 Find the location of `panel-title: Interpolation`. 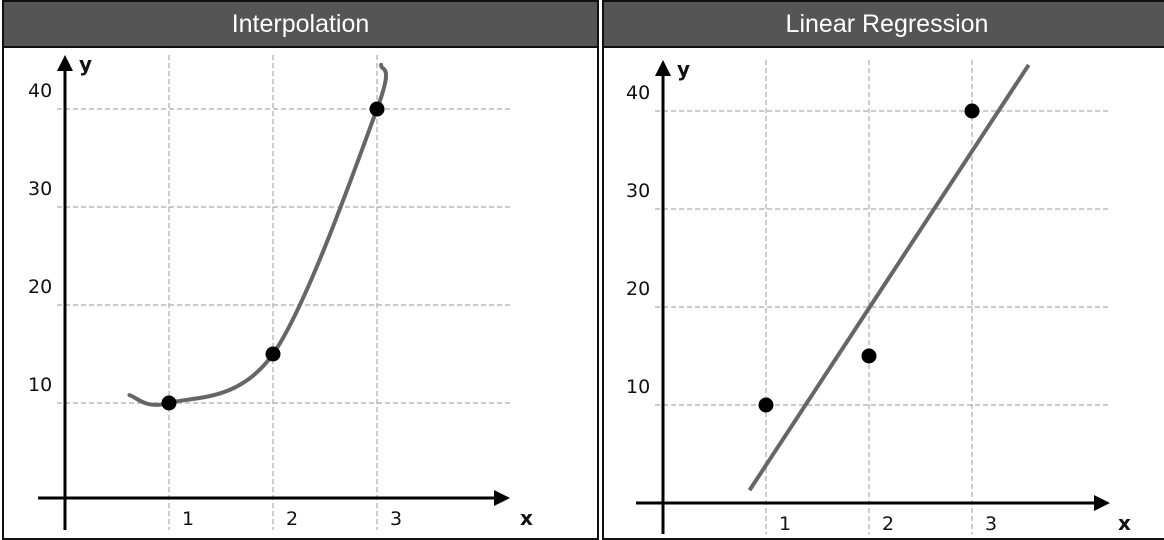

panel-title: Interpolation is located at coordinates (300, 25).